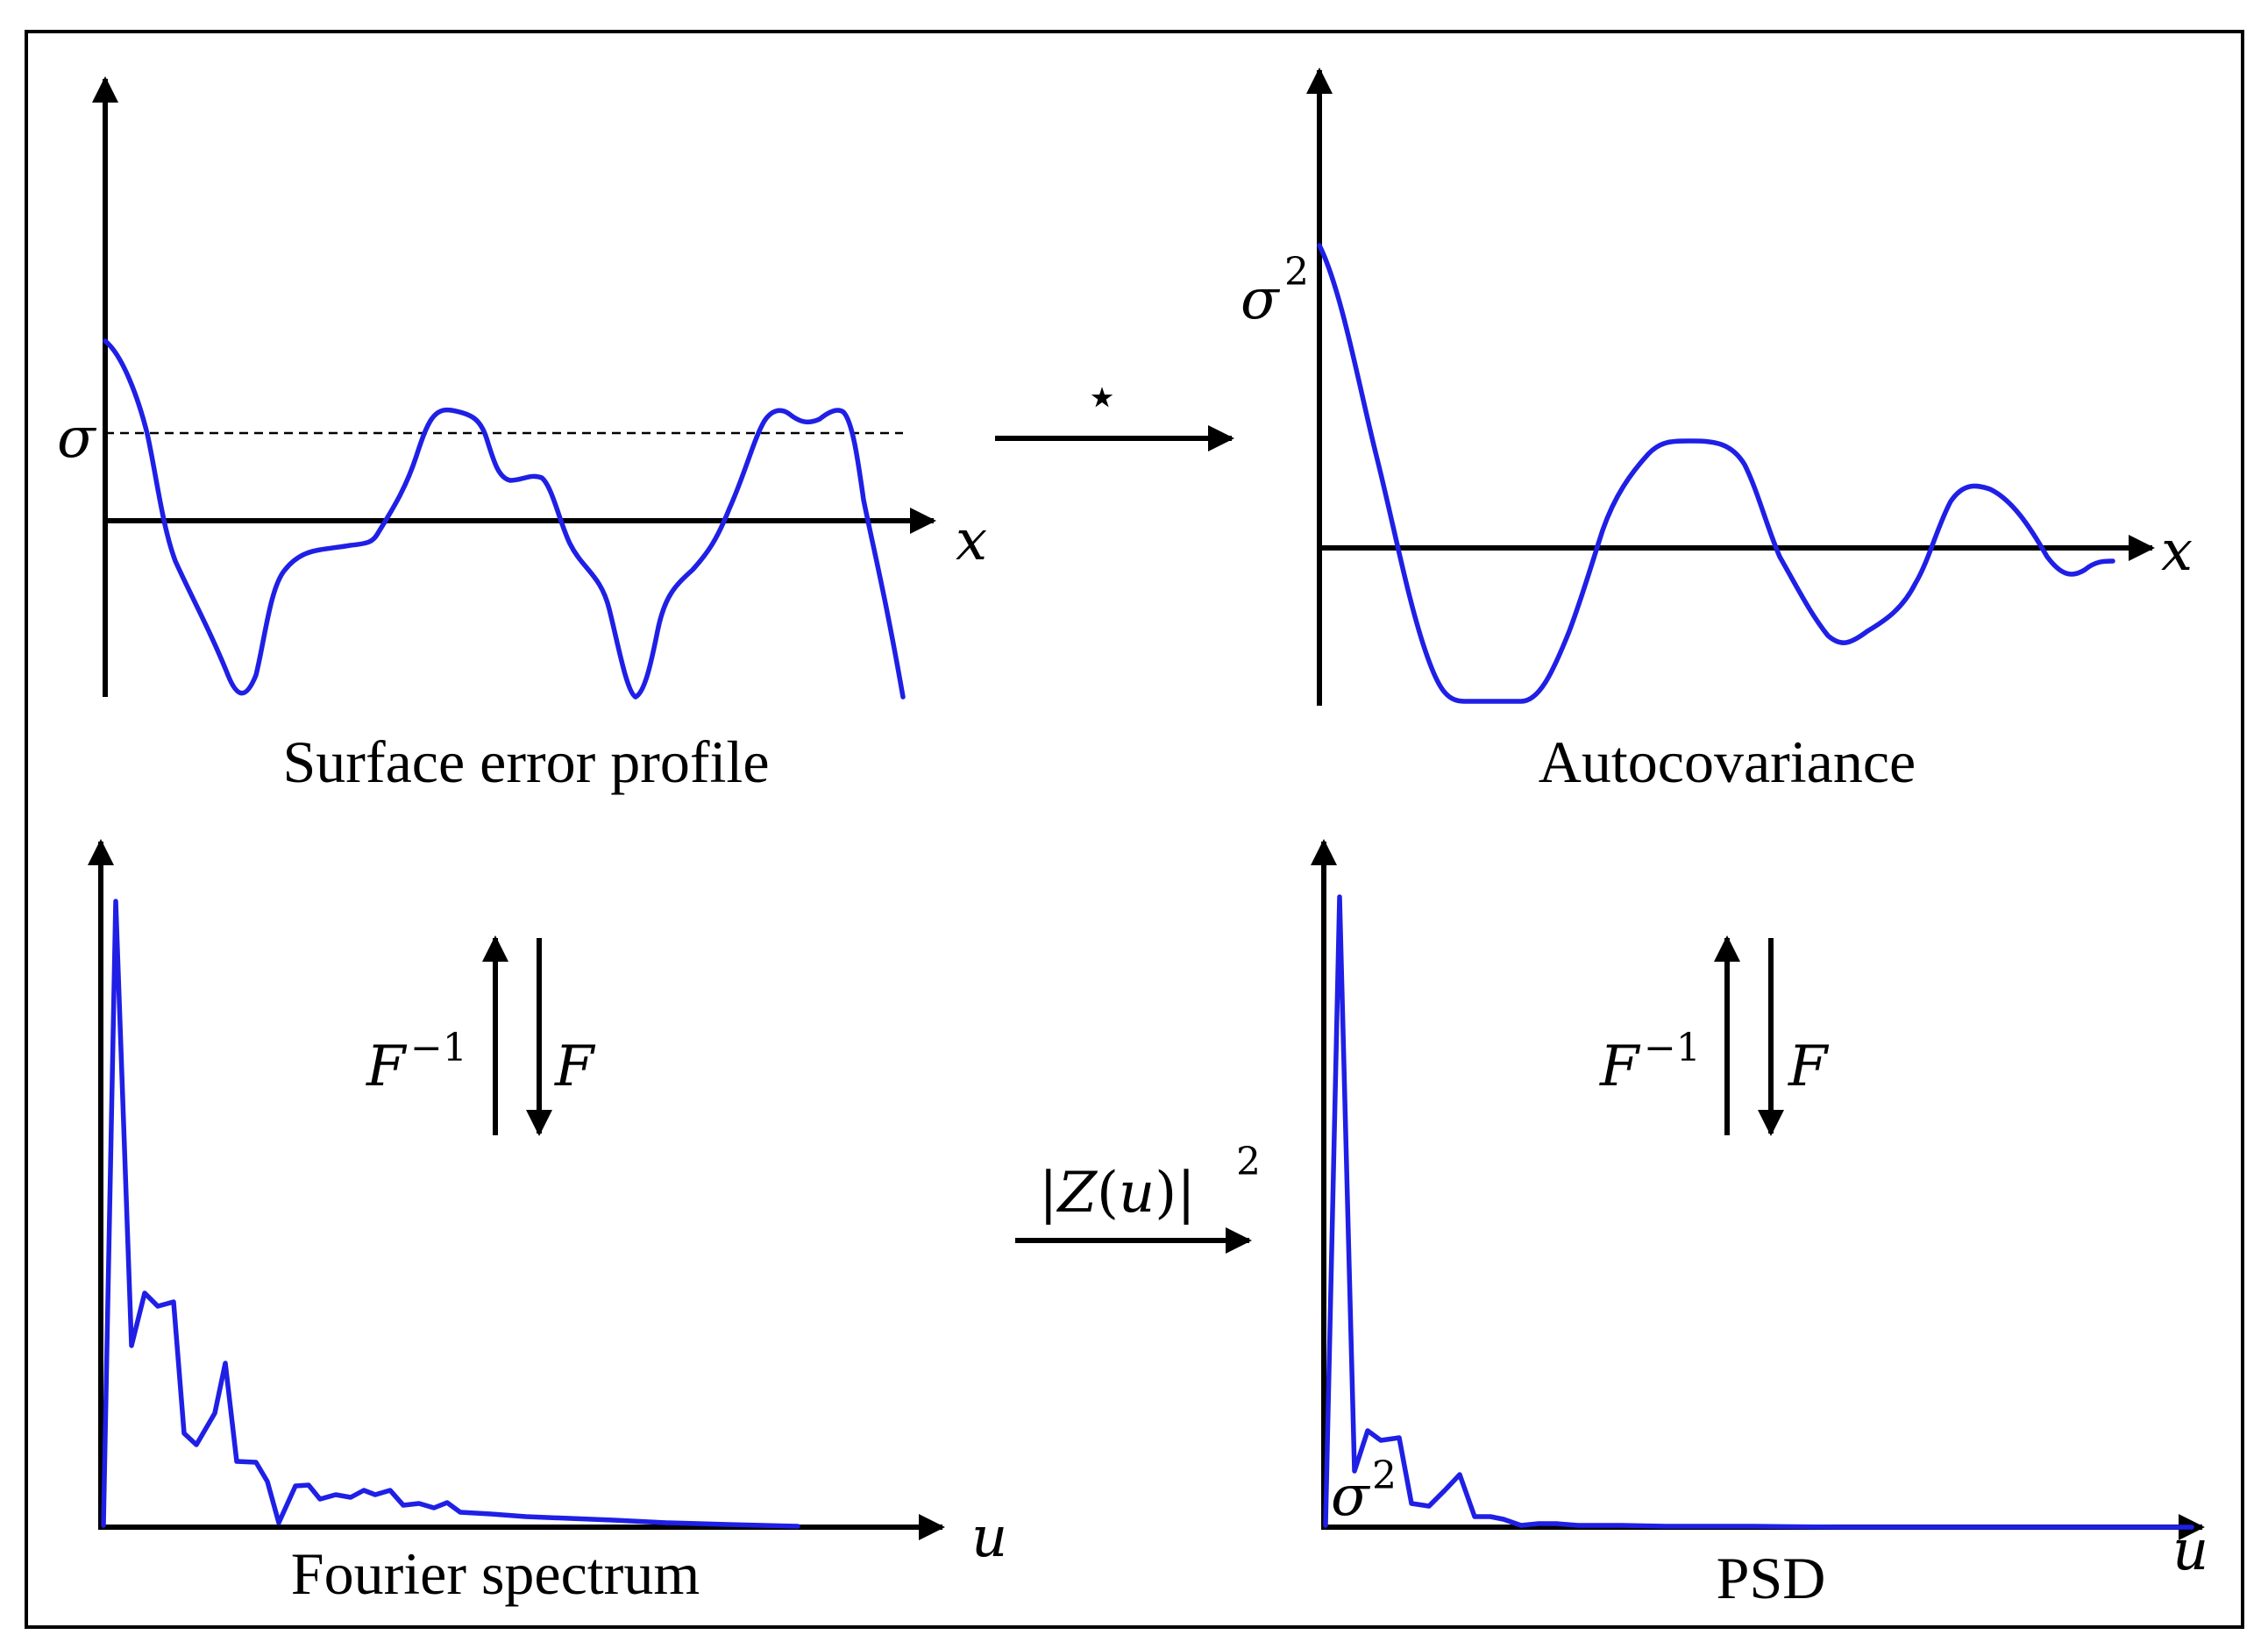 This screenshot has height=1649, width=2268. What do you see at coordinates (1620, 1066) in the screenshot?
I see `right-inverse-label: F` at bounding box center [1620, 1066].